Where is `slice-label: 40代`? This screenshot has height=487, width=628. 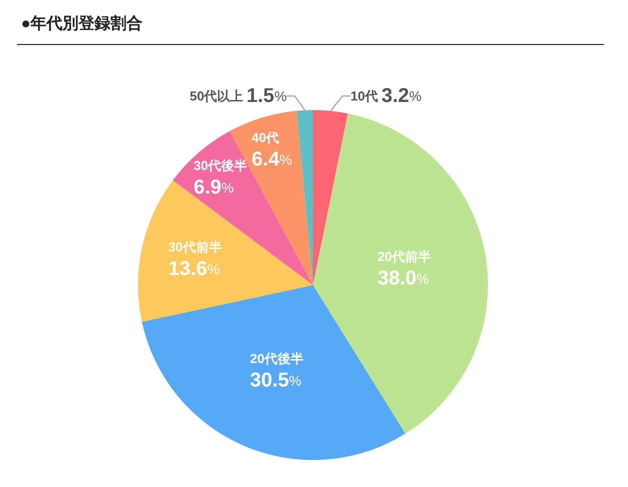 slice-label: 40代 is located at coordinates (266, 137).